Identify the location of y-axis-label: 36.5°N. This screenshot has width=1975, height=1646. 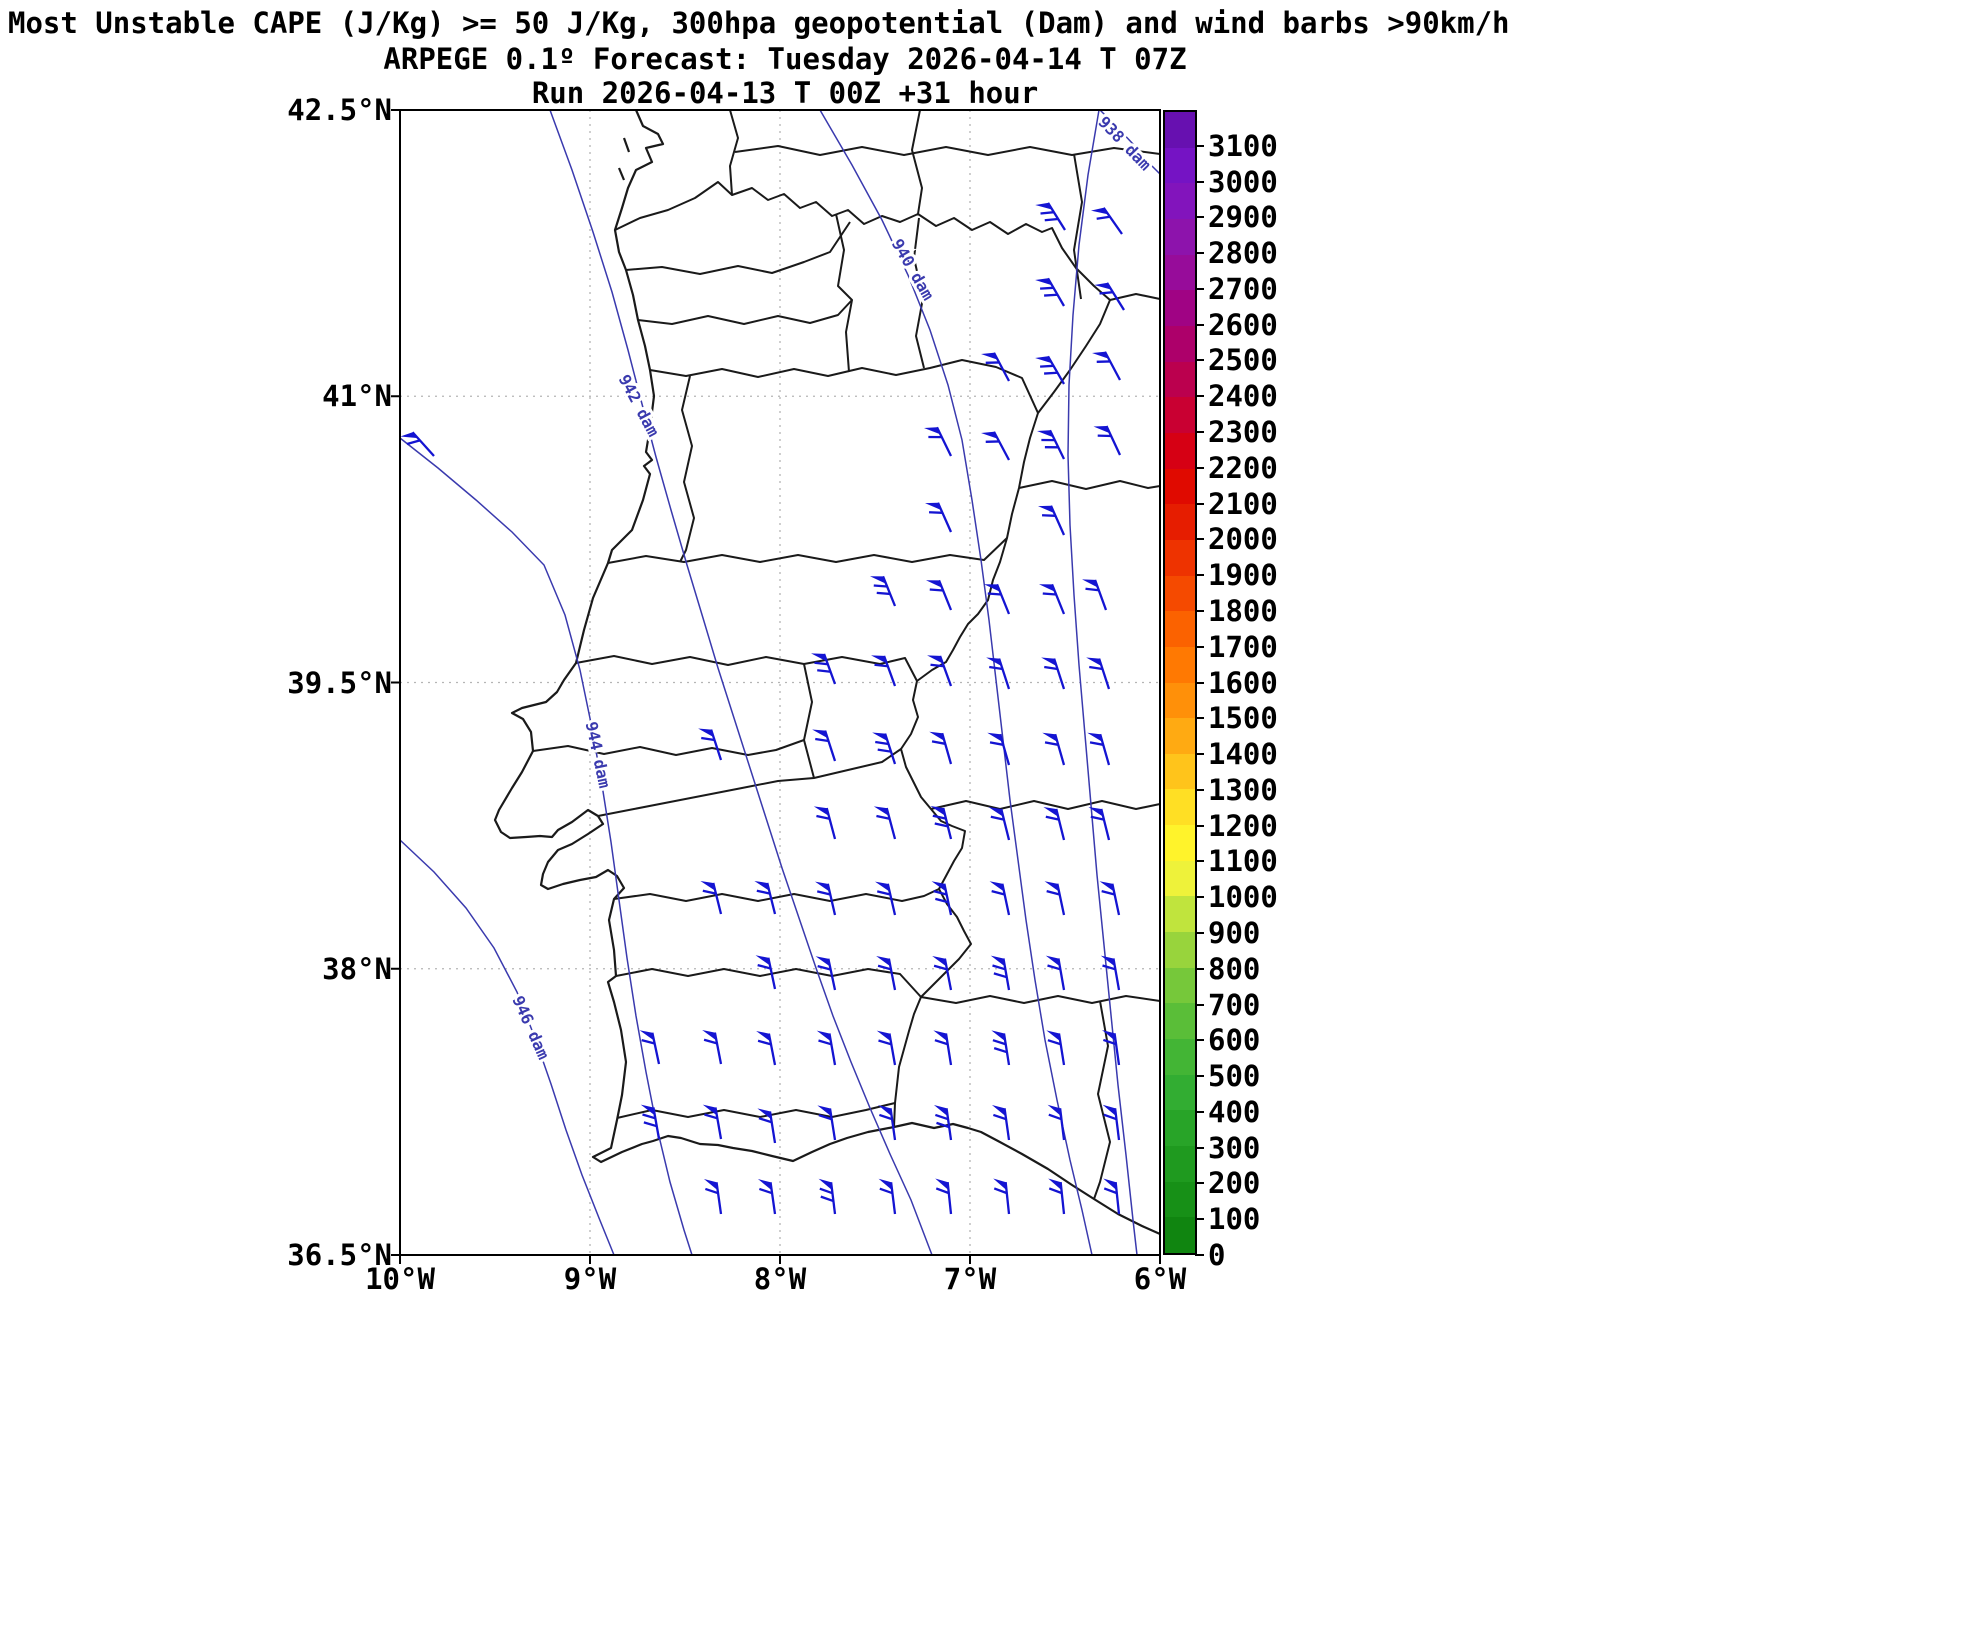
(339, 1255).